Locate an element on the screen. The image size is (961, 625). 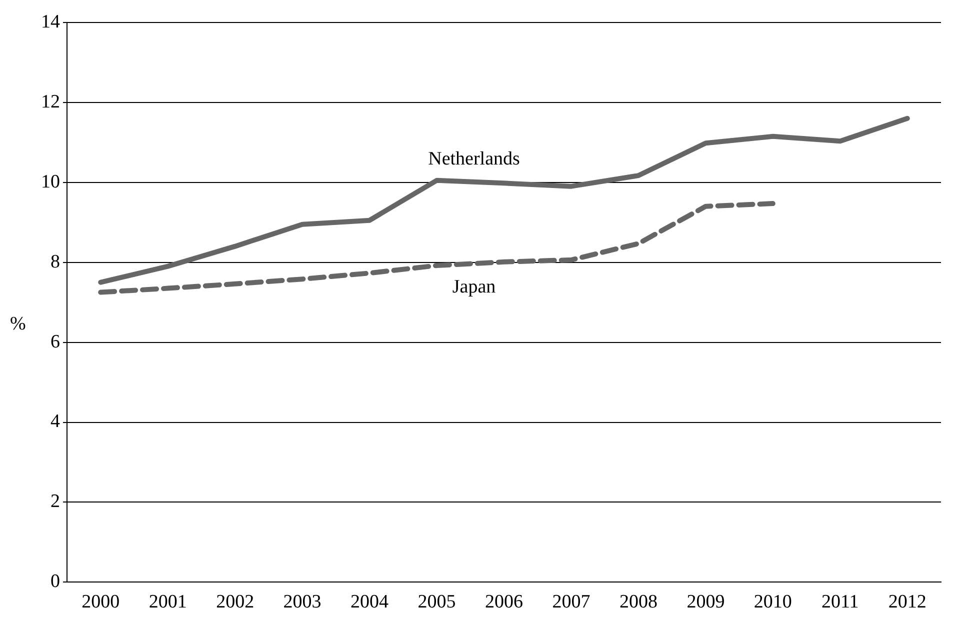
x-tick-label: 2006 is located at coordinates (504, 602).